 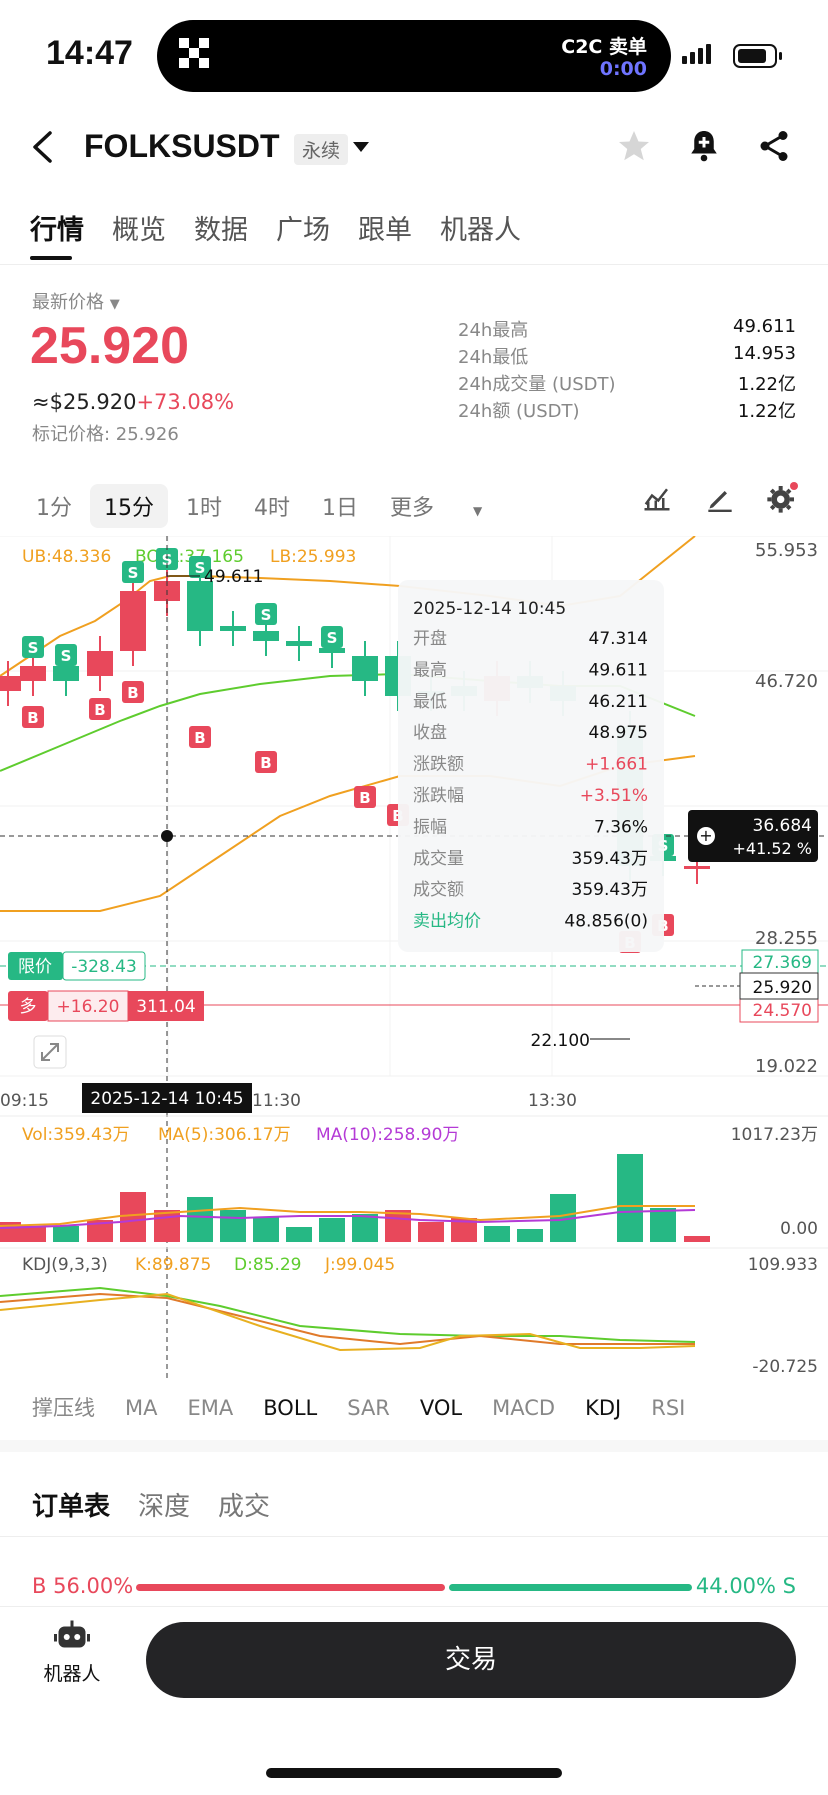 I want to click on ind-macd: MACD, so click(x=524, y=1408).